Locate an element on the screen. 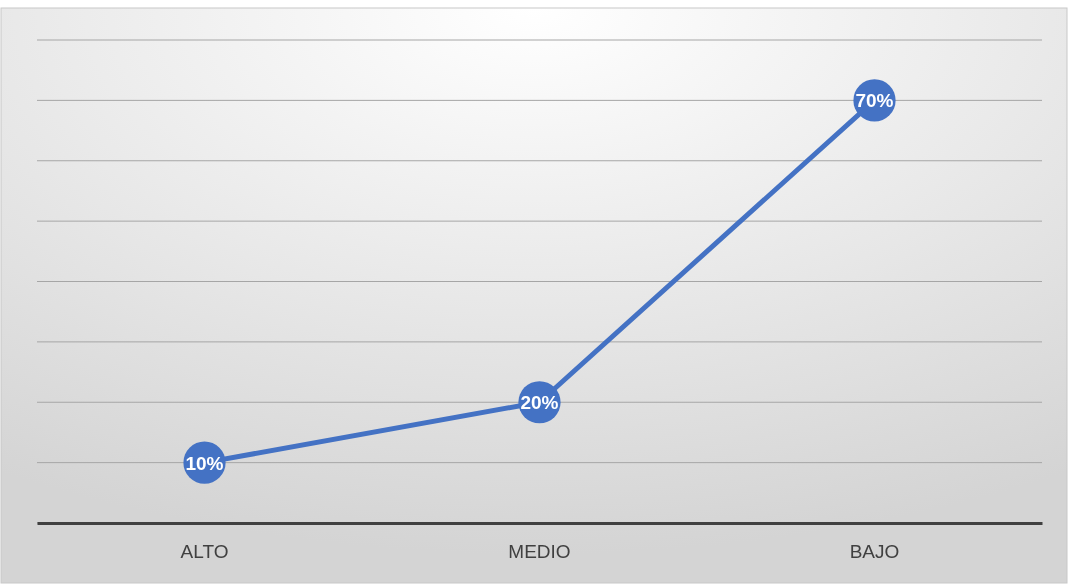 The height and width of the screenshot is (584, 1068). data-label: 70% is located at coordinates (874, 101).